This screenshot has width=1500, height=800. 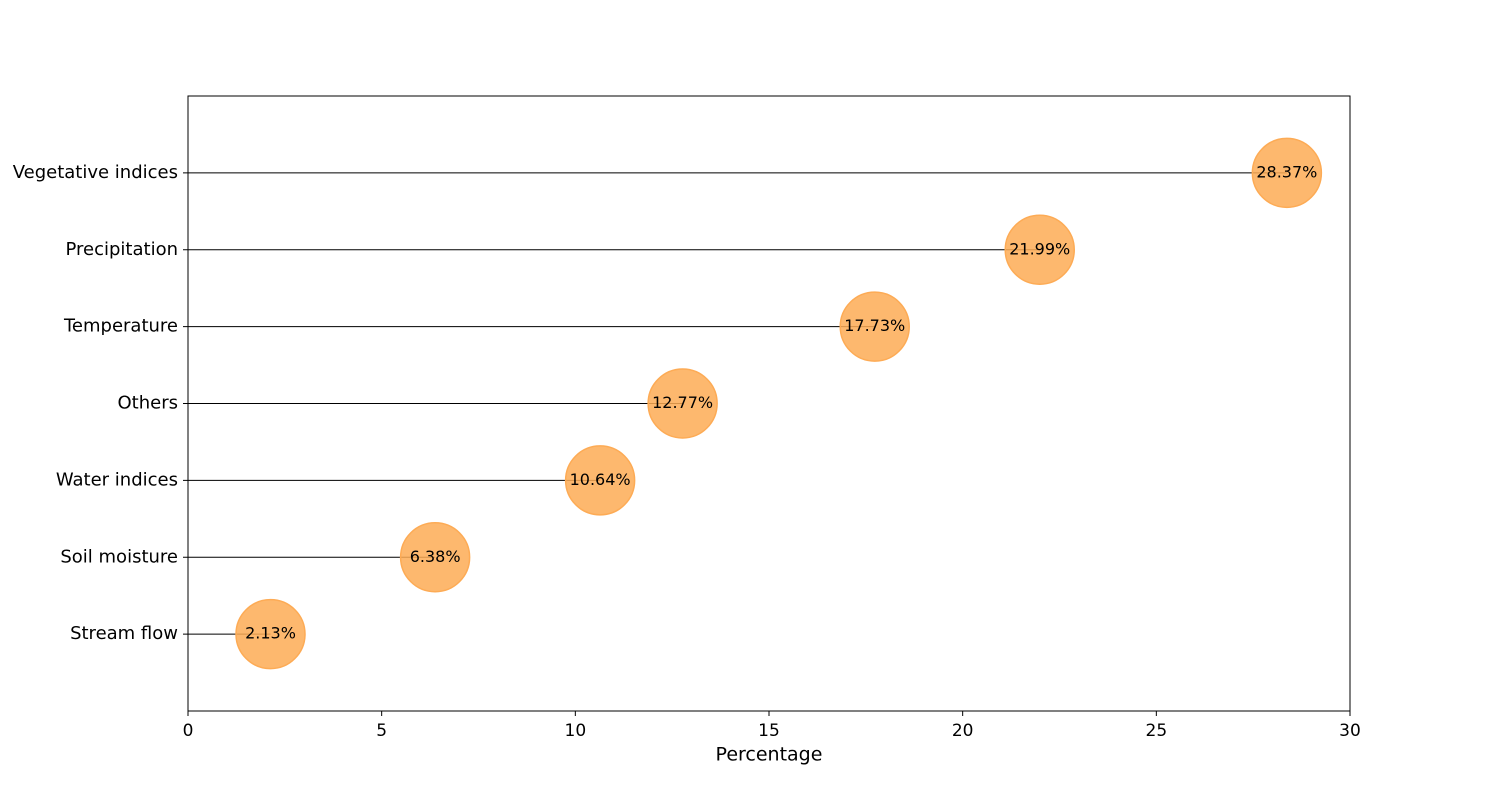 What do you see at coordinates (1350, 731) in the screenshot?
I see `x-tick-label: 30` at bounding box center [1350, 731].